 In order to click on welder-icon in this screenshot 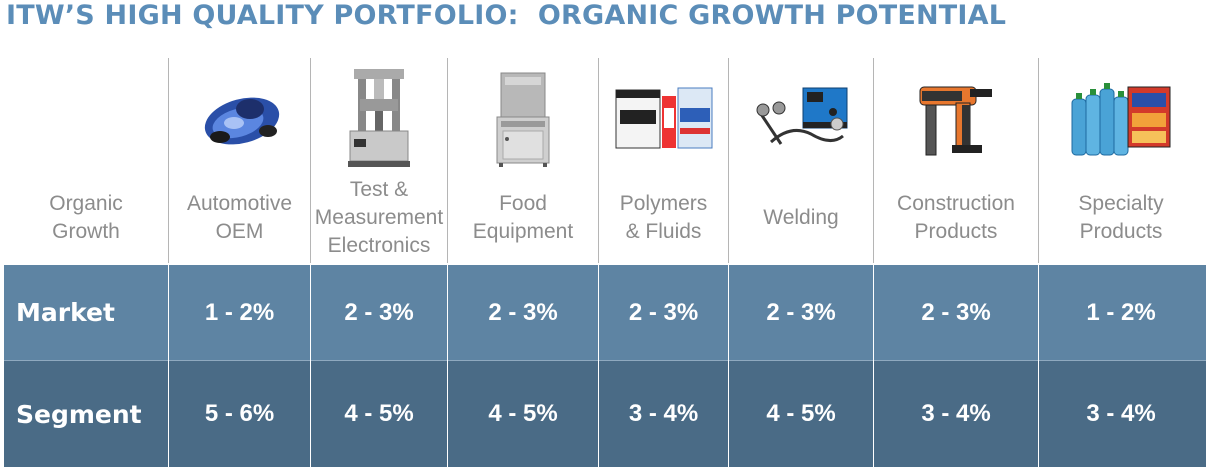, I will do `click(801, 119)`.